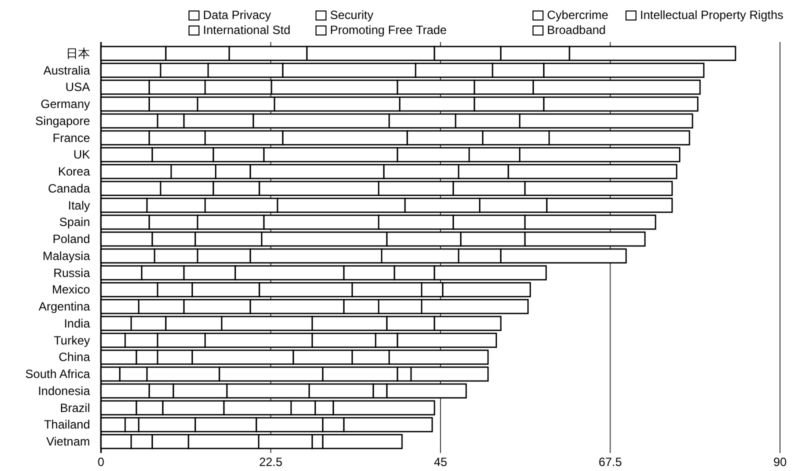 The height and width of the screenshot is (471, 803). What do you see at coordinates (610, 462) in the screenshot?
I see `x-tick-label: 67.5` at bounding box center [610, 462].